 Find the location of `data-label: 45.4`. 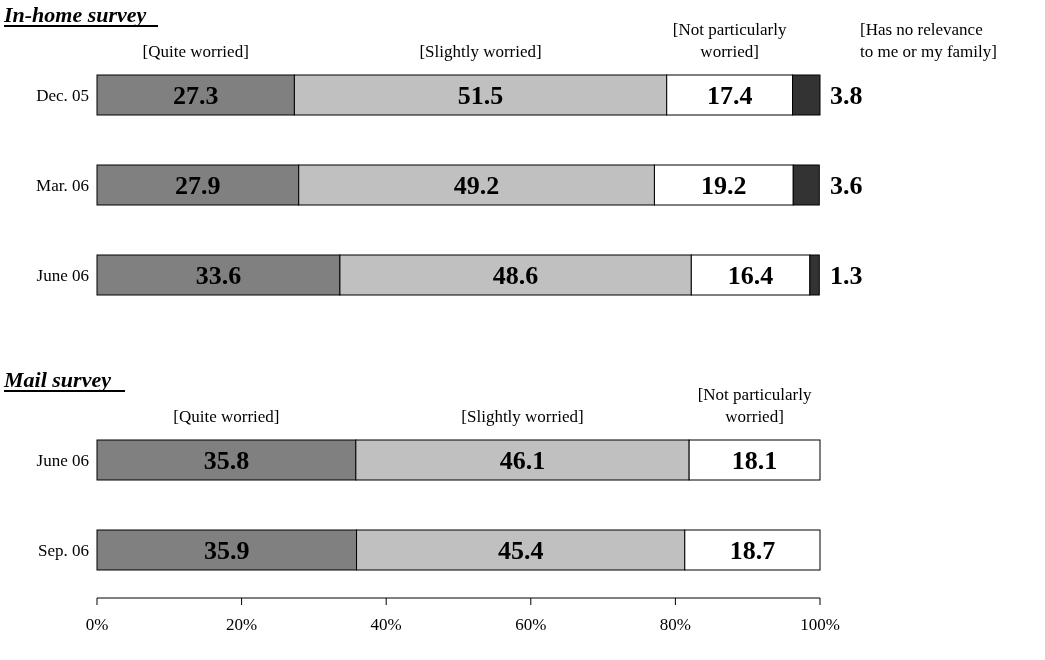

data-label: 45.4 is located at coordinates (520, 551).